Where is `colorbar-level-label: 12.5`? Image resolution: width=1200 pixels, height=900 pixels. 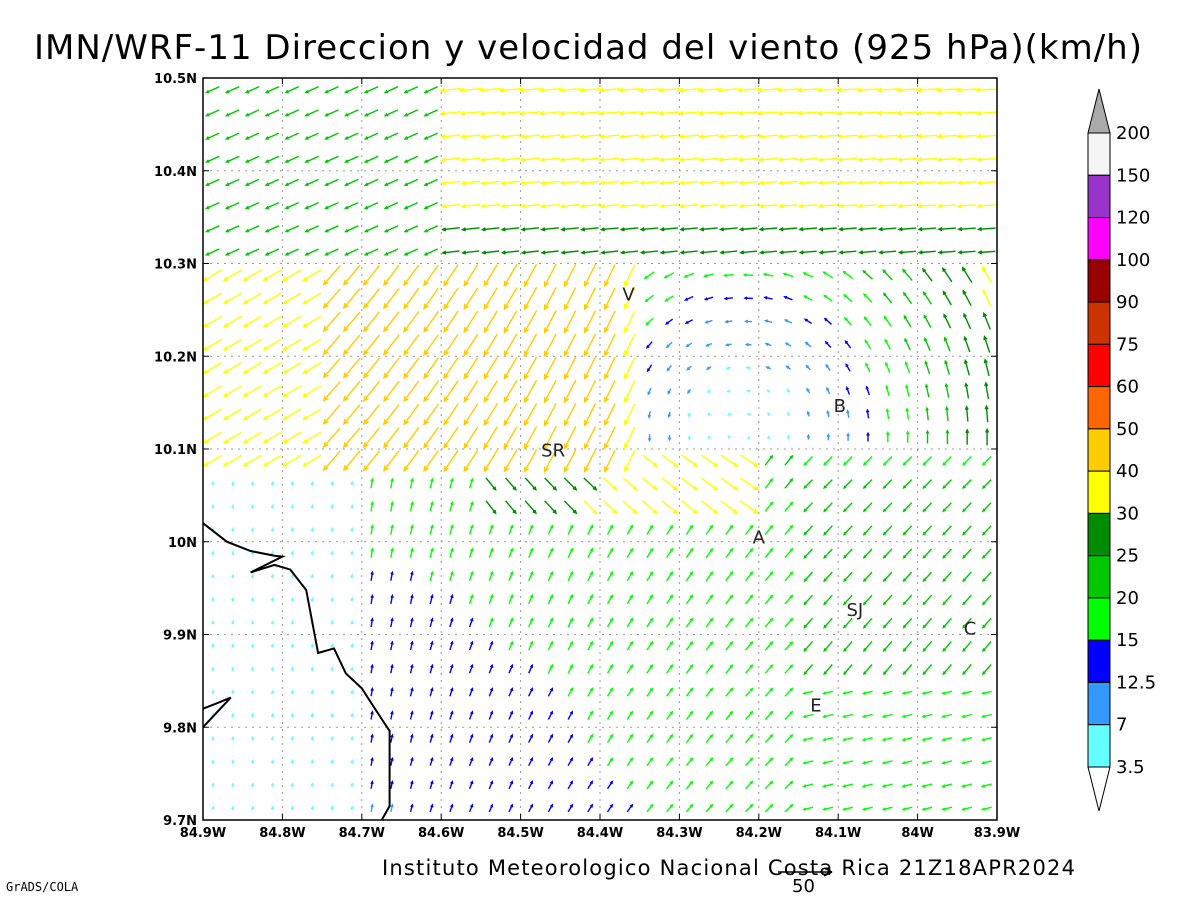 colorbar-level-label: 12.5 is located at coordinates (1136, 682).